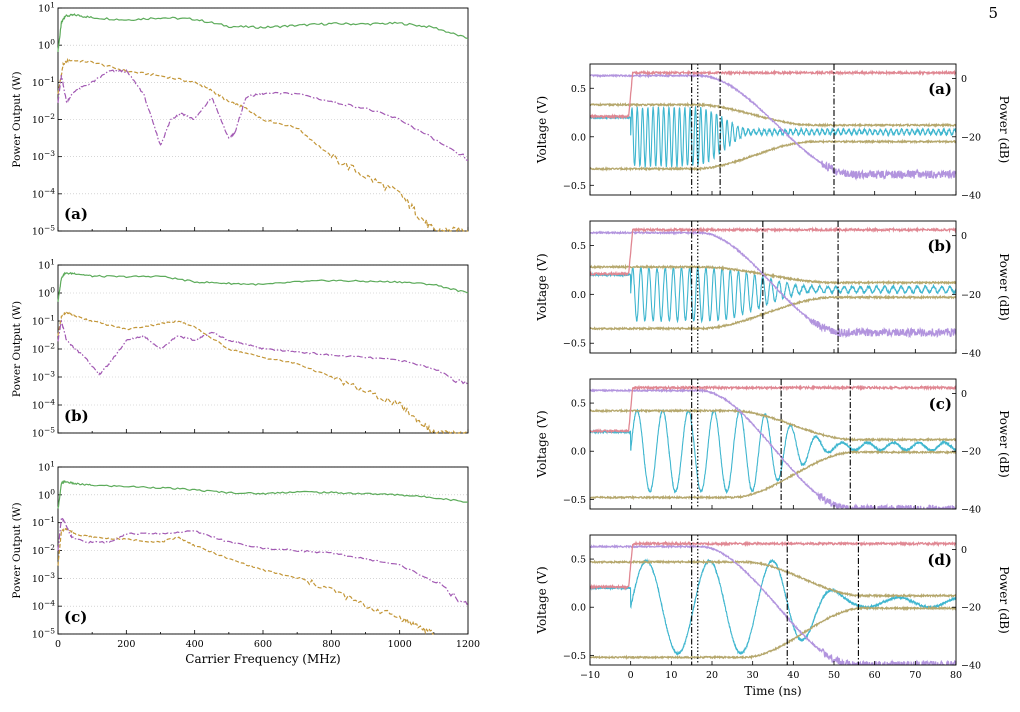  Describe the element at coordinates (793, 675) in the screenshot. I see `x-tick-label: 40` at that location.